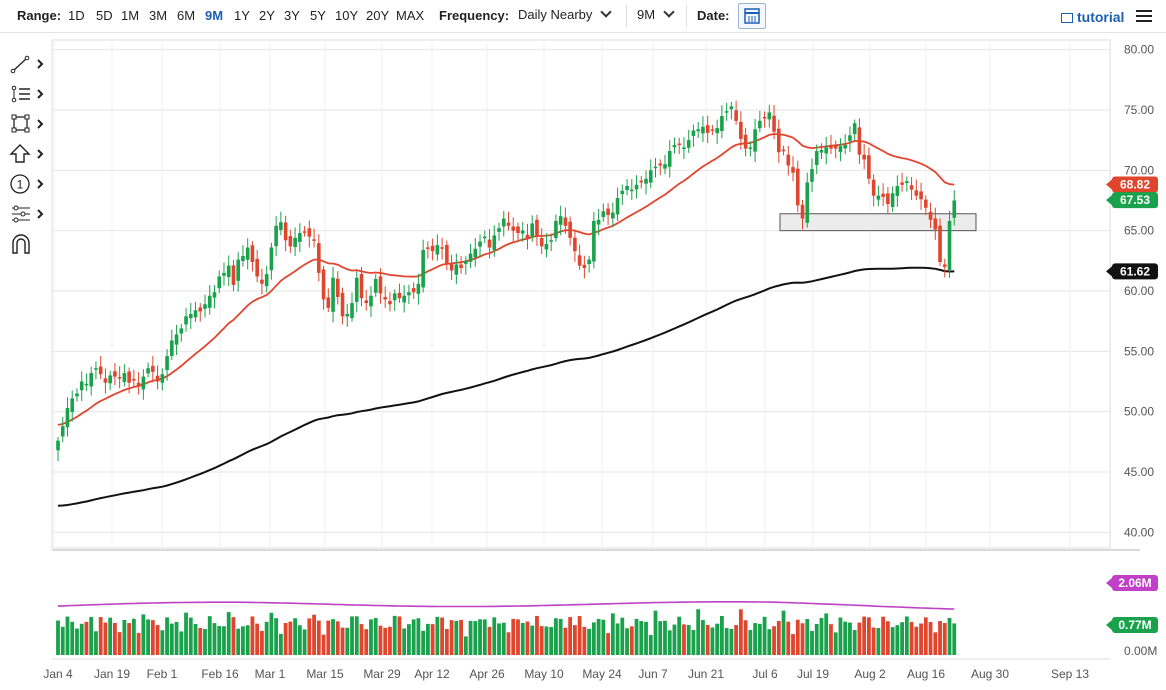 The image size is (1166, 690). Describe the element at coordinates (214, 15) in the screenshot. I see `range-9m: 9M` at that location.